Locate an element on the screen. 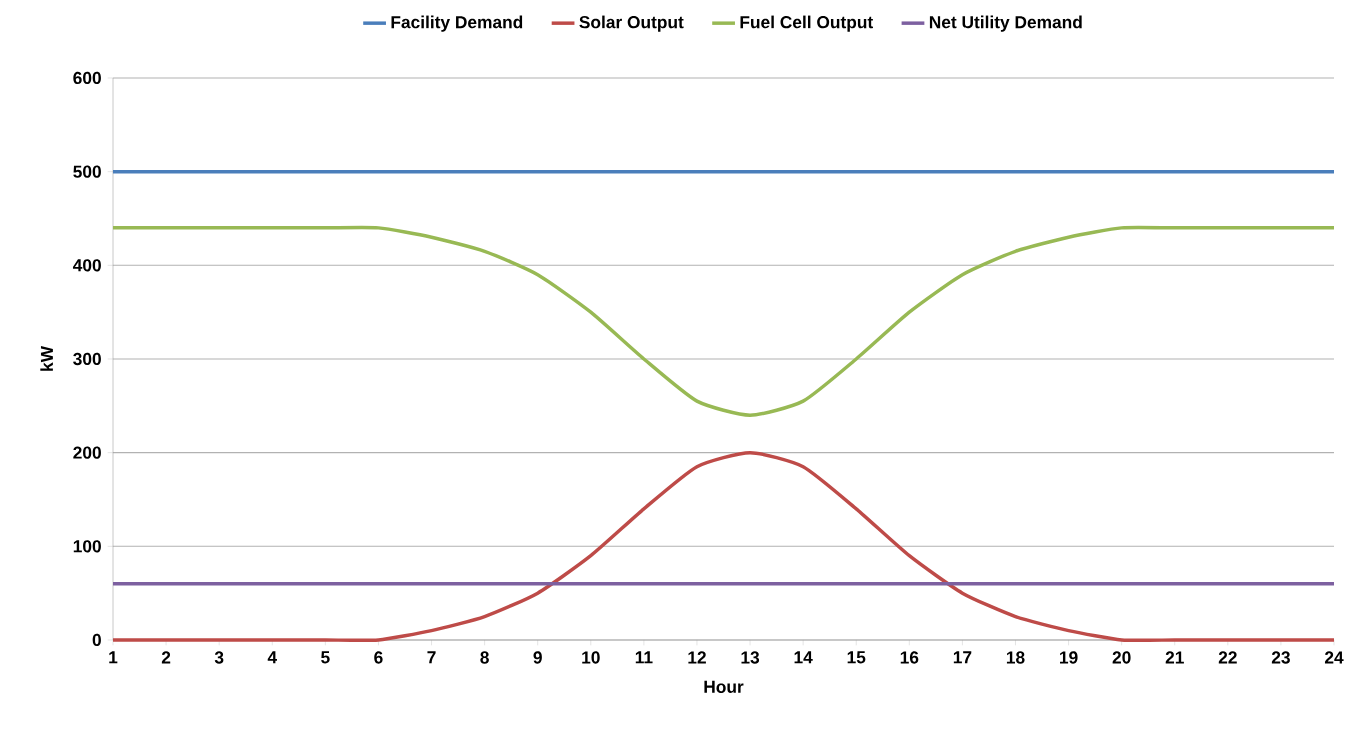 The image size is (1354, 737). x-tick-label: 17 is located at coordinates (962, 657).